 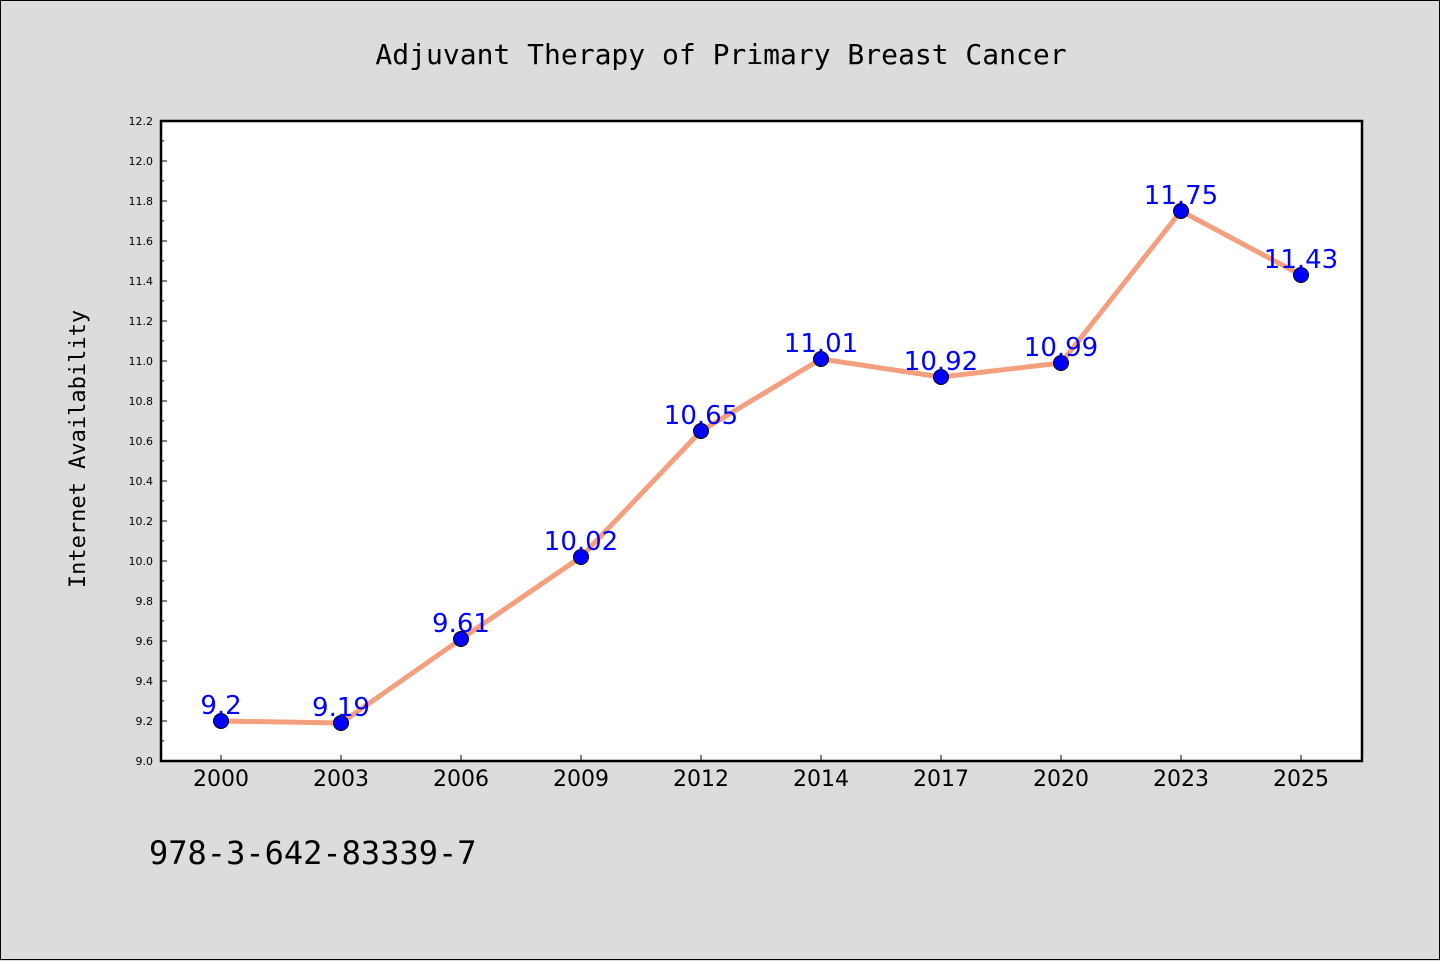 I want to click on y-tick-label: 12.2, so click(x=141, y=121).